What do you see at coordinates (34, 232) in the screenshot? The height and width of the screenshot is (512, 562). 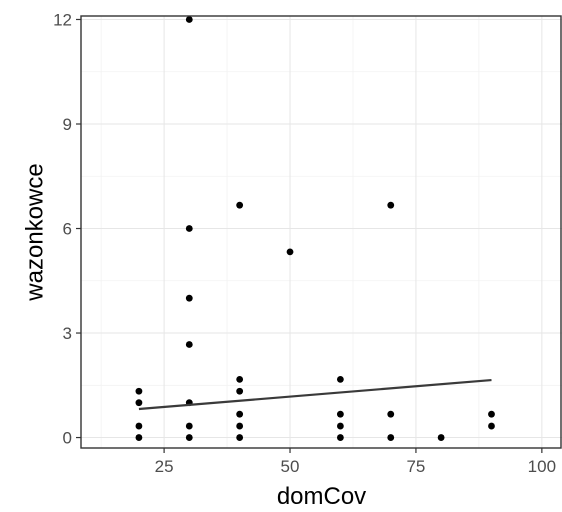 I see `y-axis-title: wazonkowce` at bounding box center [34, 232].